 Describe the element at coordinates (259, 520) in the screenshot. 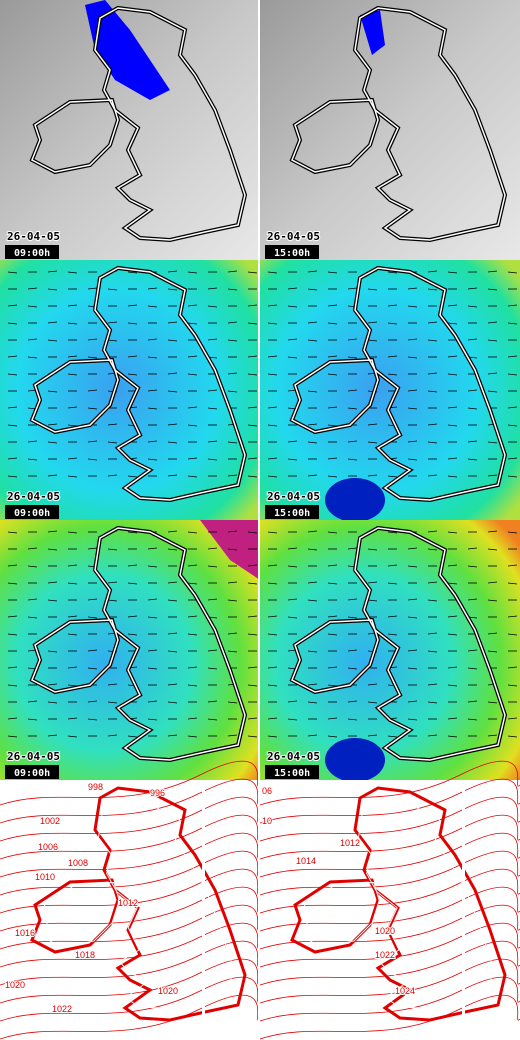

I see `column-divider` at that location.